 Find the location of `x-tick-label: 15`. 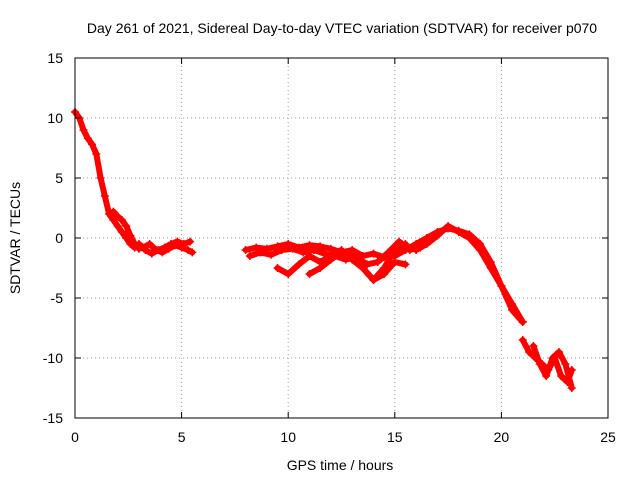

x-tick-label: 15 is located at coordinates (395, 437).